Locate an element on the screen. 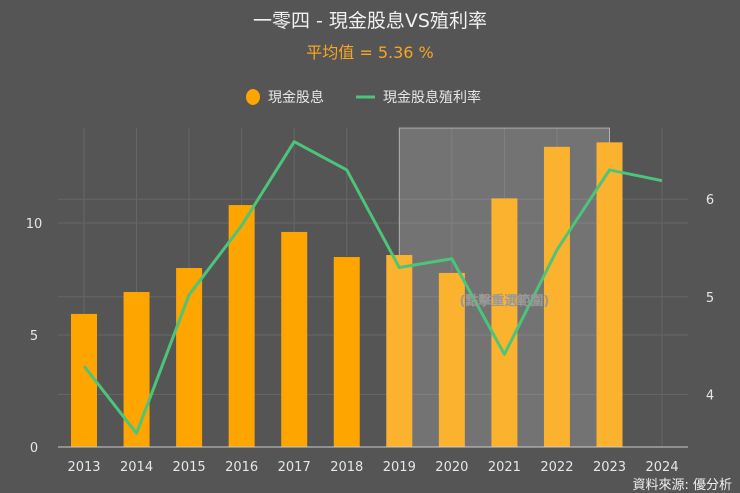  legend-item-bar: 現金股息 is located at coordinates (285, 97).